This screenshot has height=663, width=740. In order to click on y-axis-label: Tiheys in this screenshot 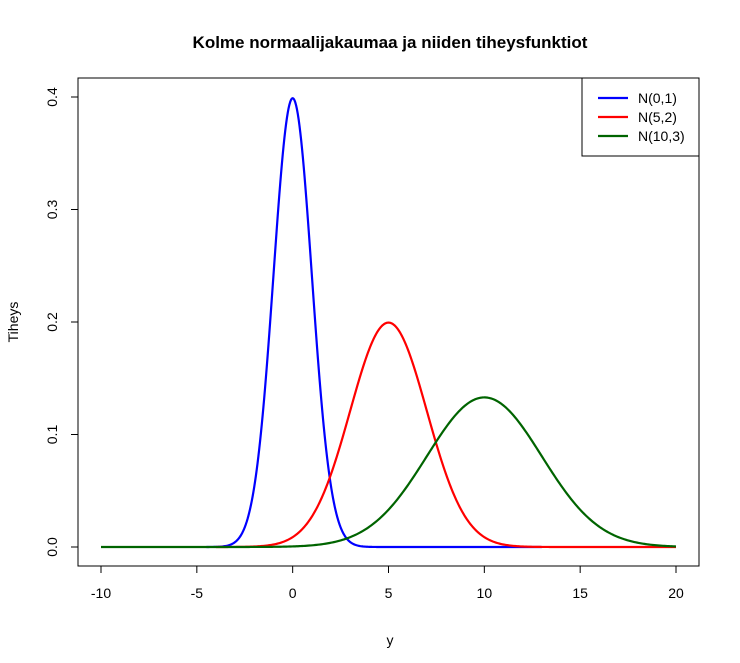, I will do `click(13, 322)`.